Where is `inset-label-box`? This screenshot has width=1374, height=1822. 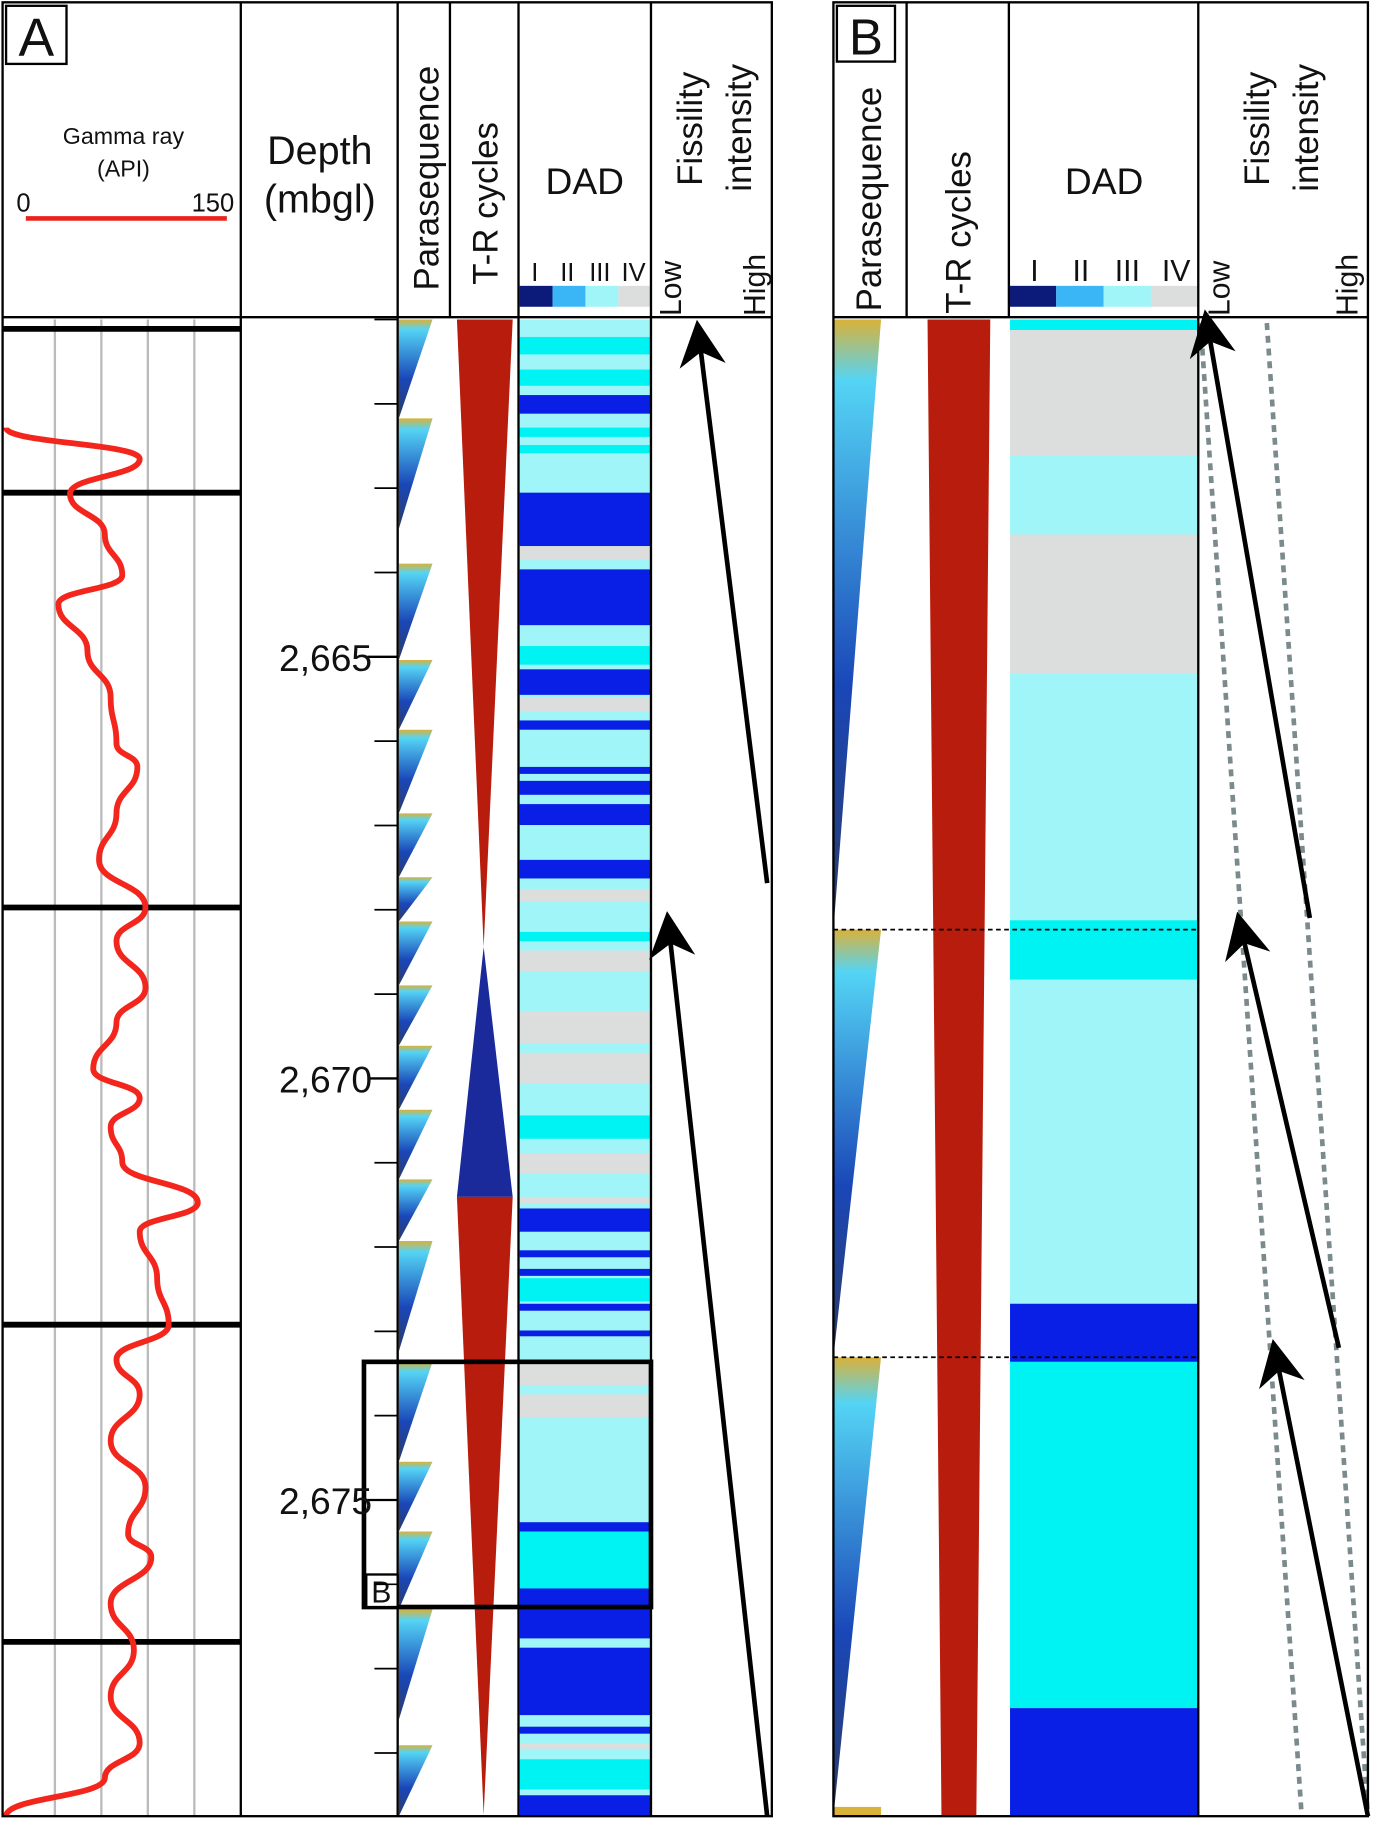
inset-label-box is located at coordinates (382, 1591).